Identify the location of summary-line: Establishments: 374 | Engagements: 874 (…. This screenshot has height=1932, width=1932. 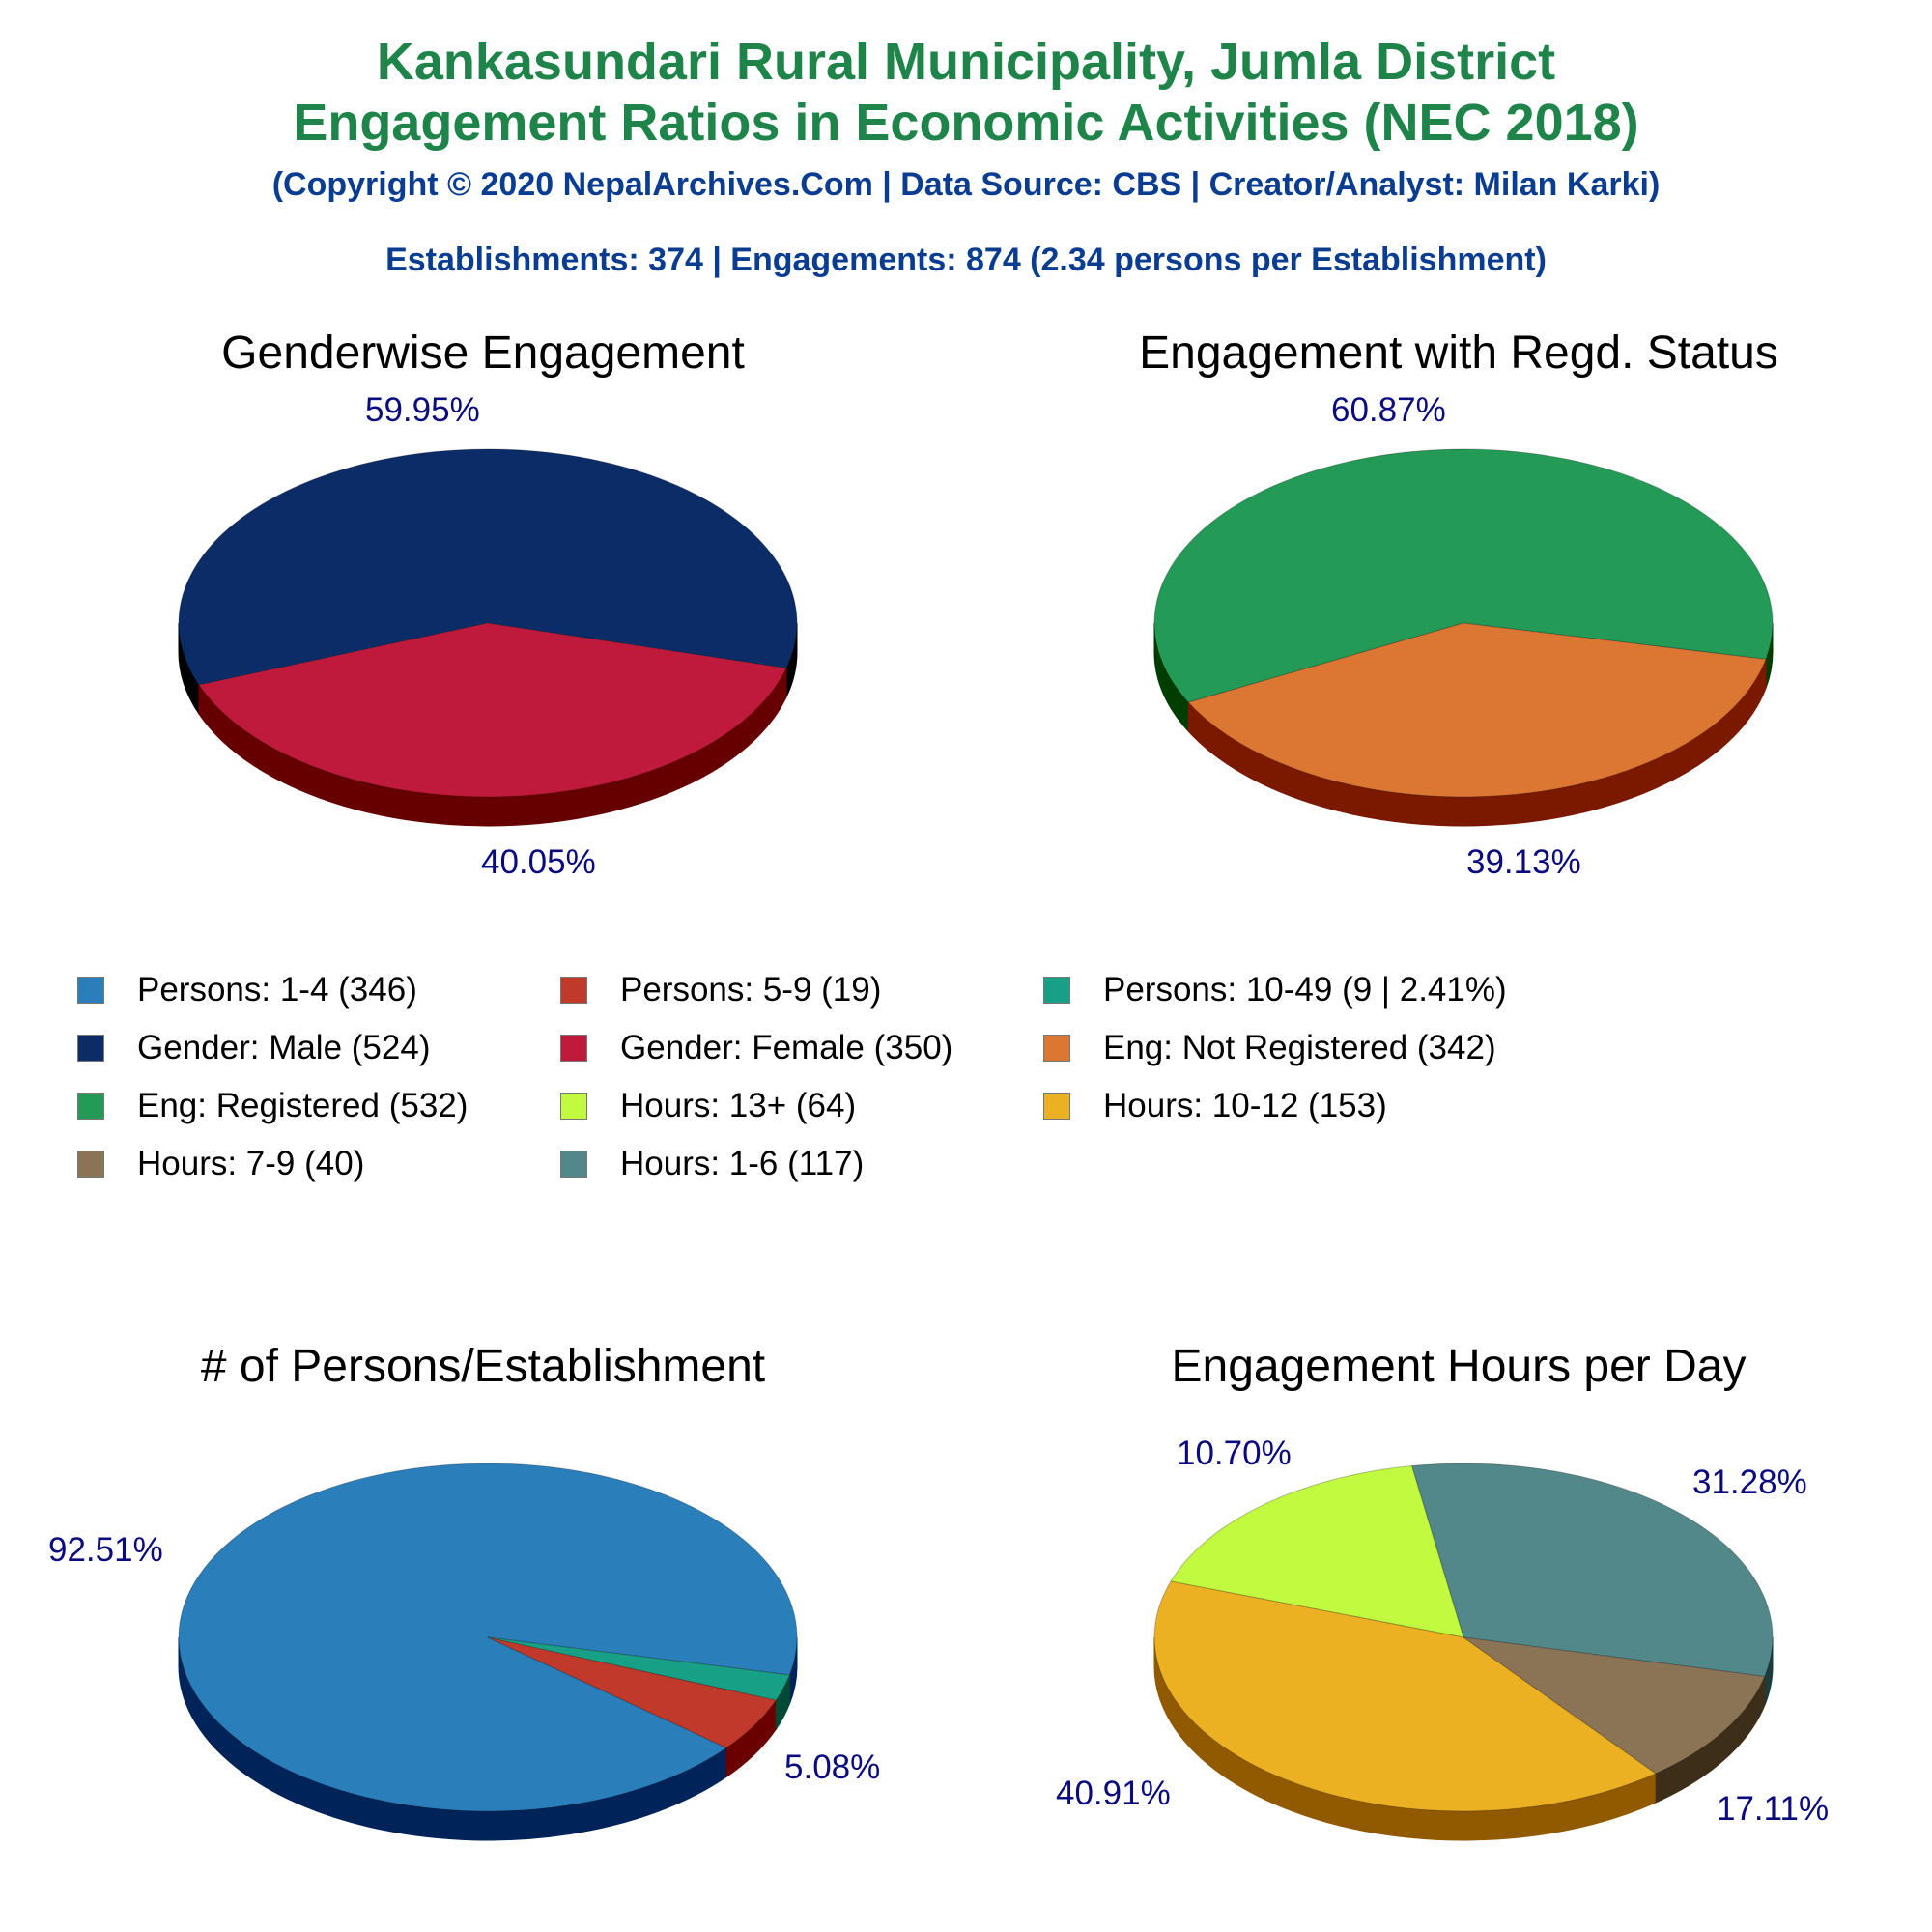
(966, 260).